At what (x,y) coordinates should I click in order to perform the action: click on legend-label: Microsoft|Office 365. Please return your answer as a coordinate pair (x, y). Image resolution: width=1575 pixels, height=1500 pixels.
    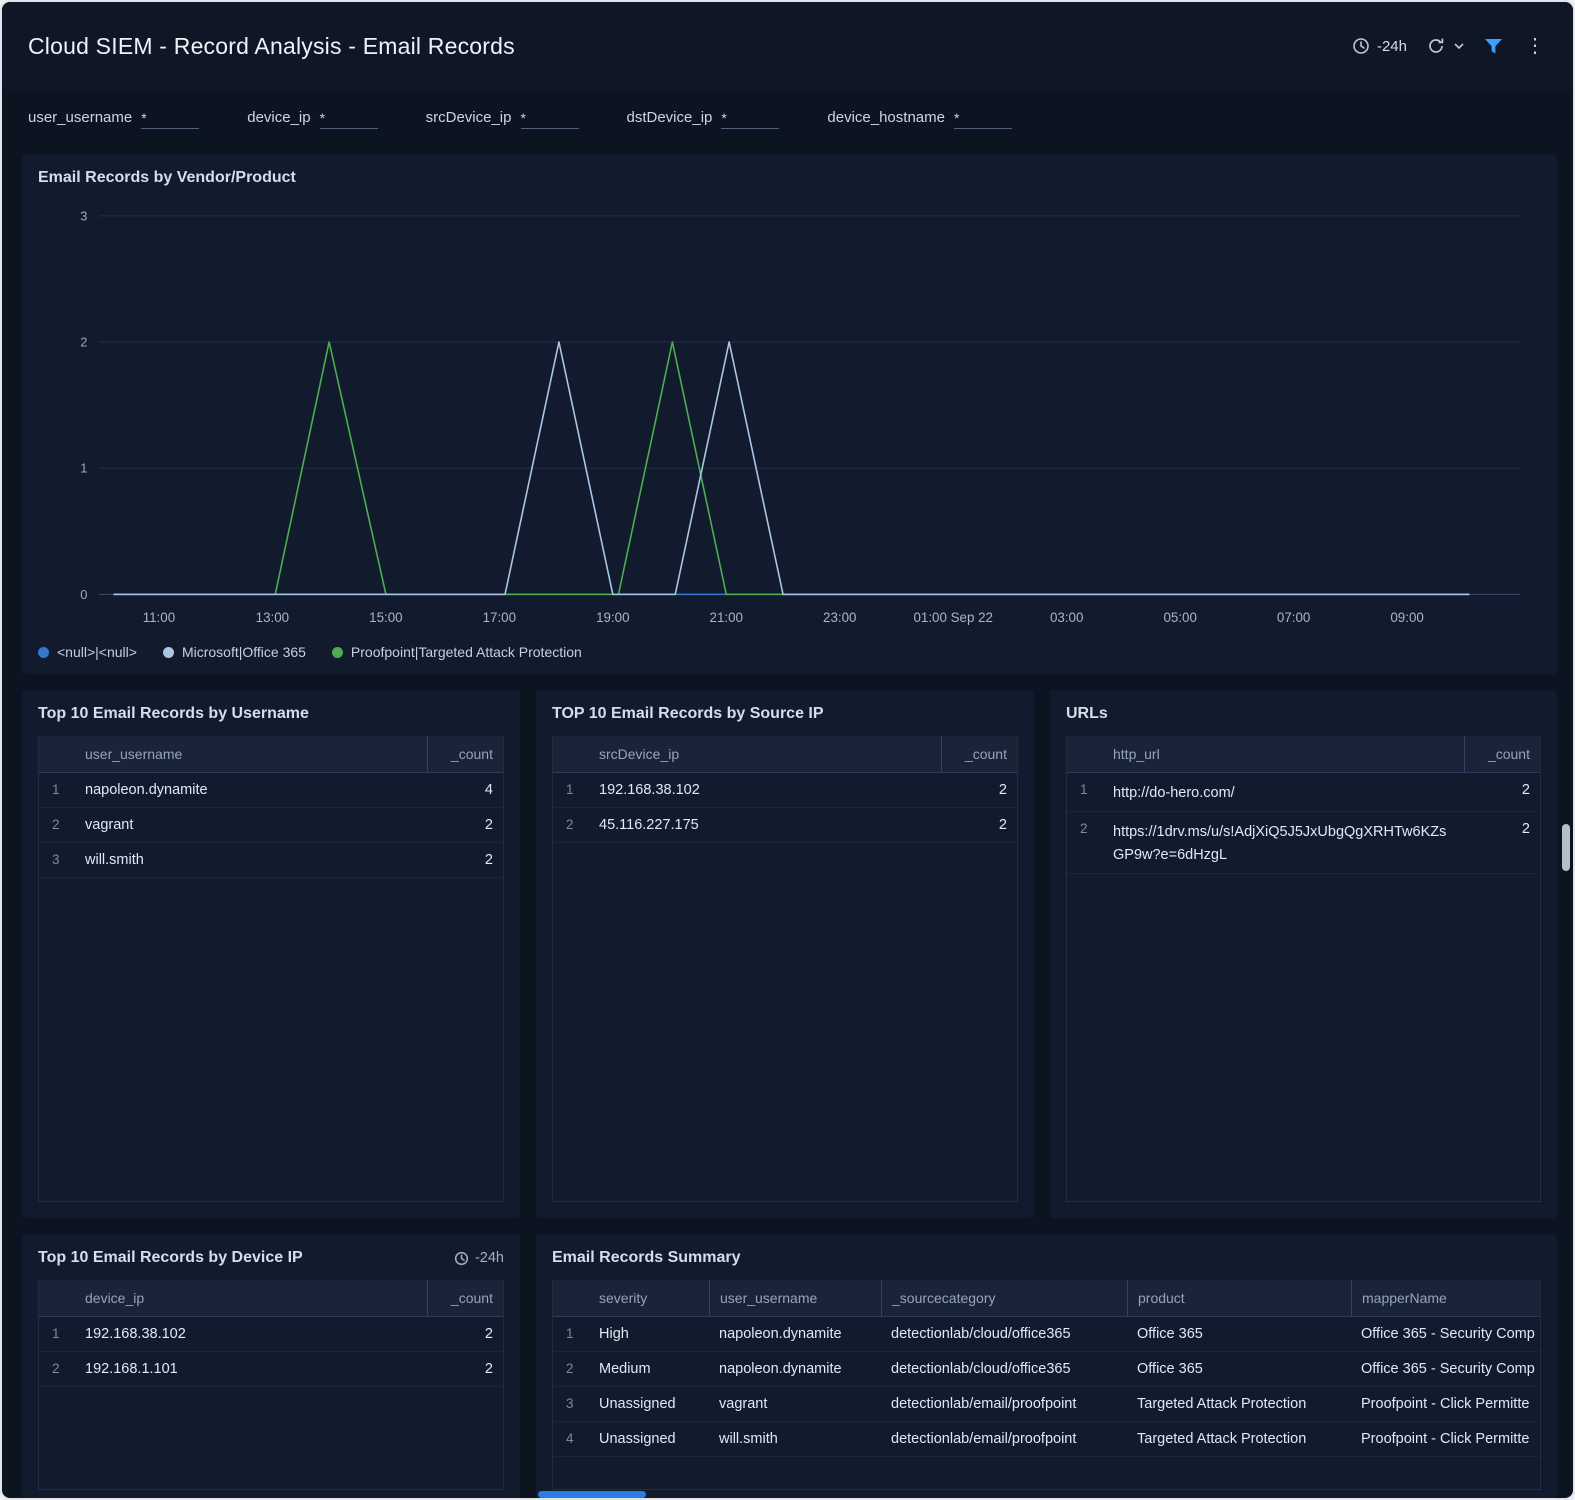
    Looking at the image, I should click on (243, 652).